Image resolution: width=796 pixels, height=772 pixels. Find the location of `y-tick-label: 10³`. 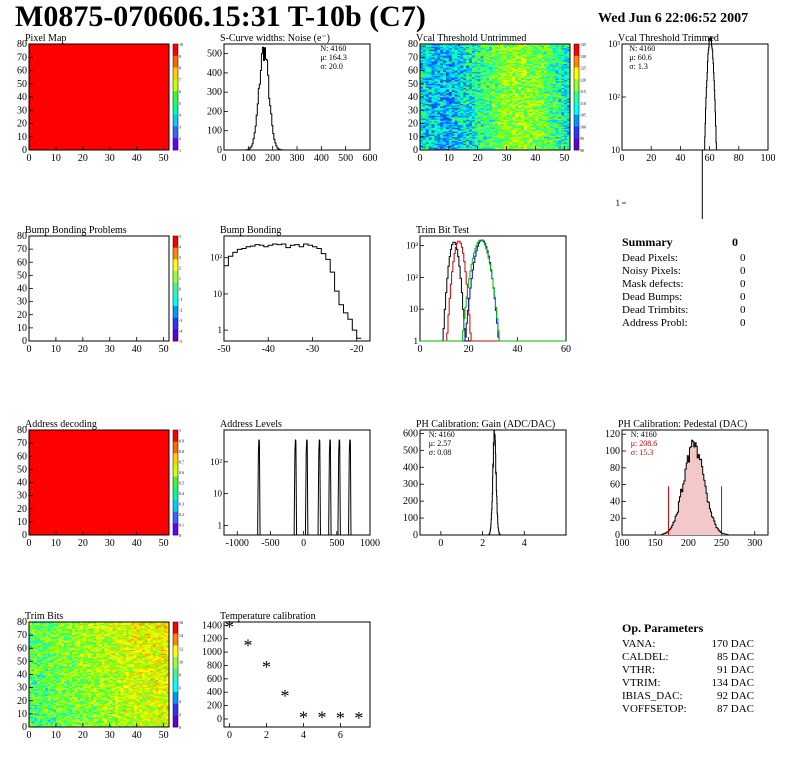

y-tick-label: 10³ is located at coordinates (412, 246).